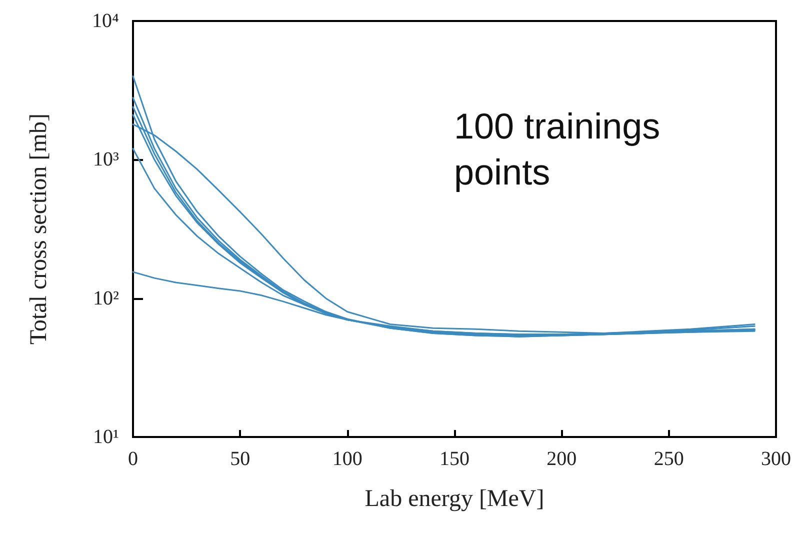  What do you see at coordinates (454, 499) in the screenshot?
I see `x-axis-title: Lab energy [MeV]` at bounding box center [454, 499].